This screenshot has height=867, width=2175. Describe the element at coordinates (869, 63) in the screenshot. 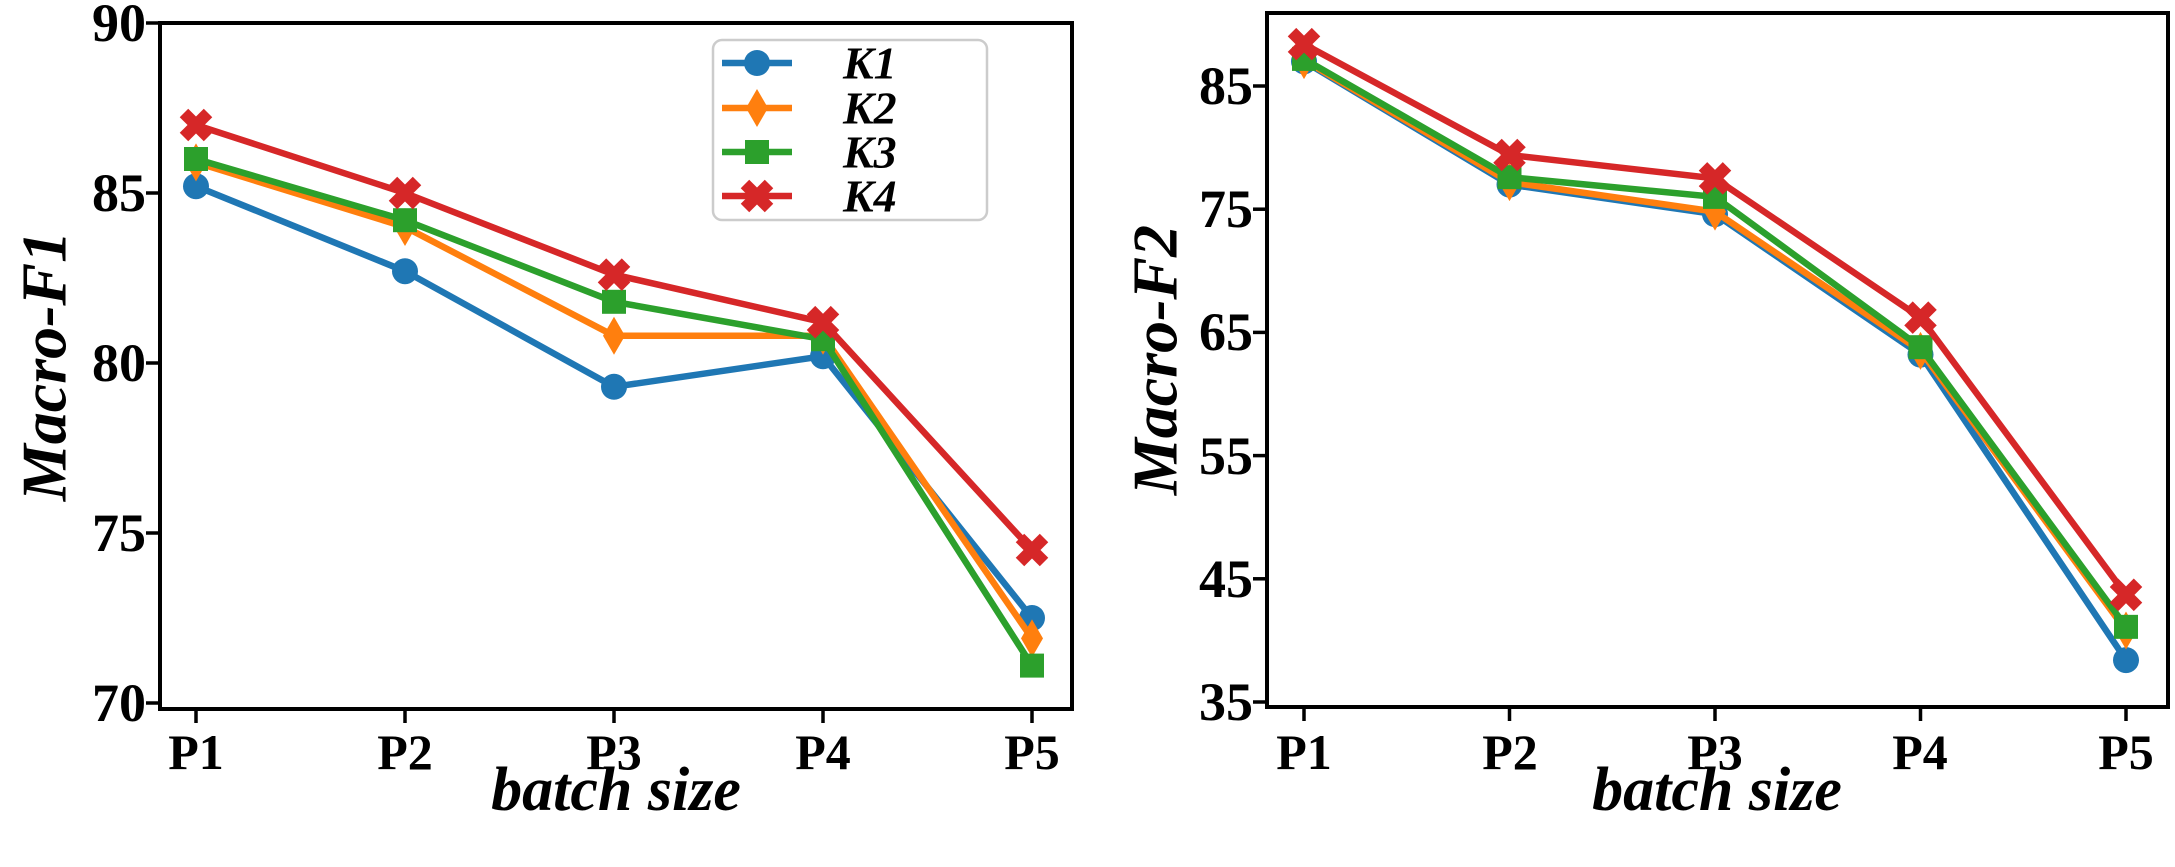

I see `legend-label-k1: K1` at that location.